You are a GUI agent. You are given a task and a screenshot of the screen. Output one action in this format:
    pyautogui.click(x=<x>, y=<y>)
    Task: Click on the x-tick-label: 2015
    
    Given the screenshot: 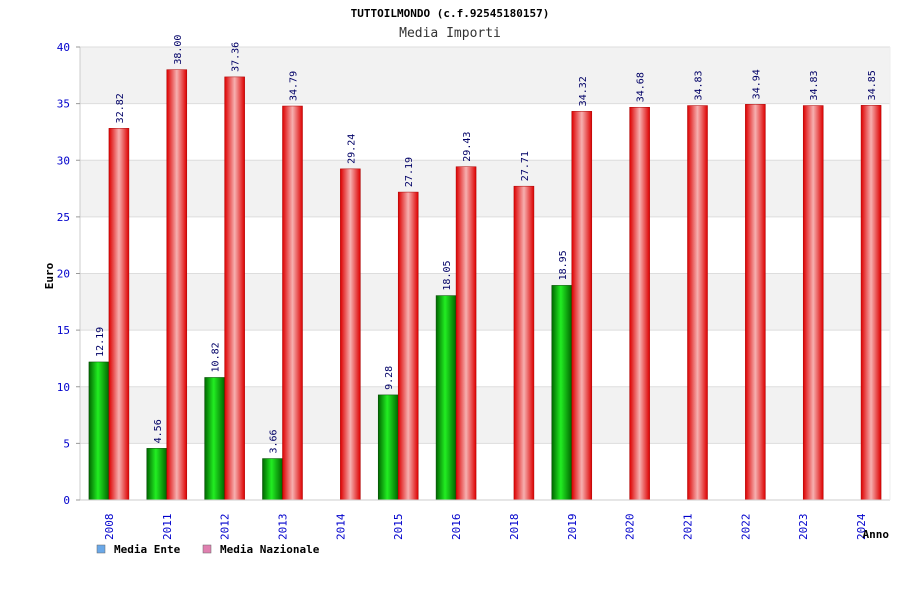 What is the action you would take?
    pyautogui.click(x=398, y=527)
    